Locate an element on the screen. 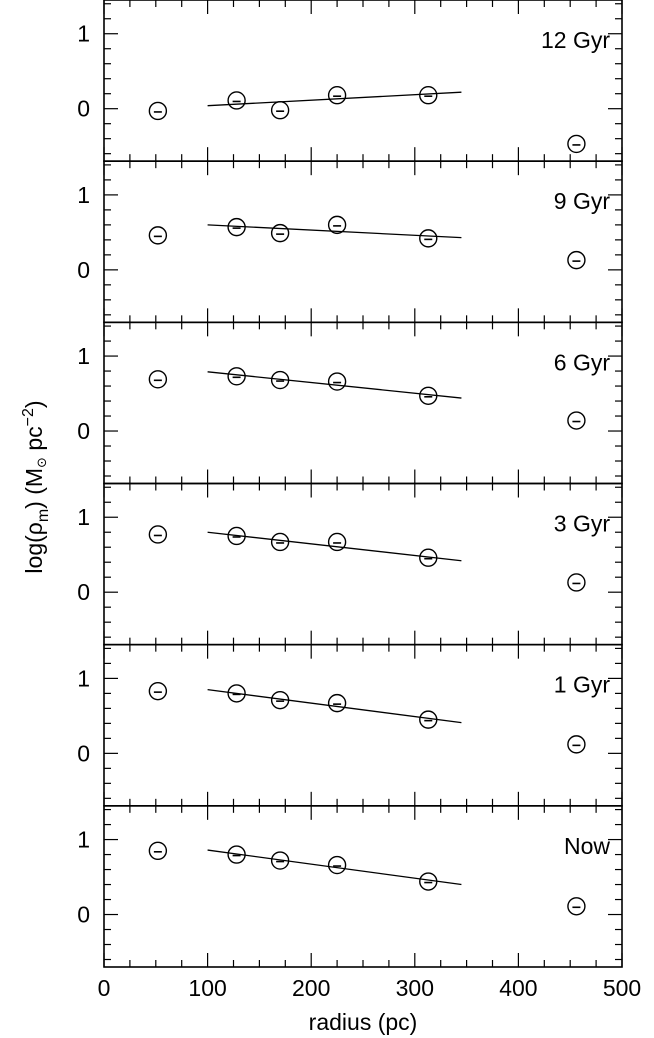  panel-label: 9 Gyr is located at coordinates (582, 201).